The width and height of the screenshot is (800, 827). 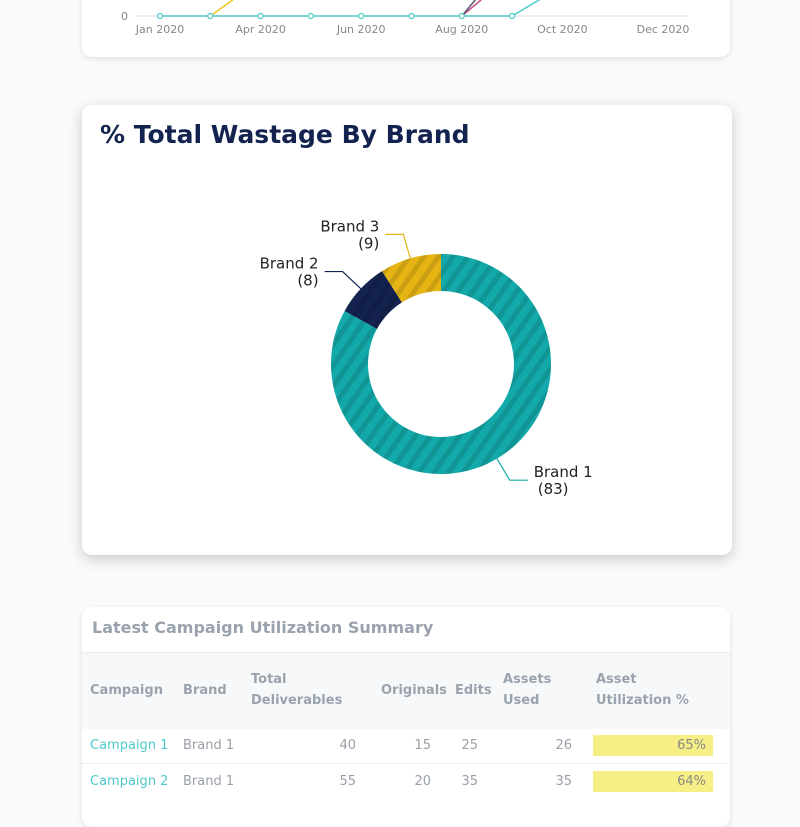 I want to click on row-divider, so click(x=406, y=763).